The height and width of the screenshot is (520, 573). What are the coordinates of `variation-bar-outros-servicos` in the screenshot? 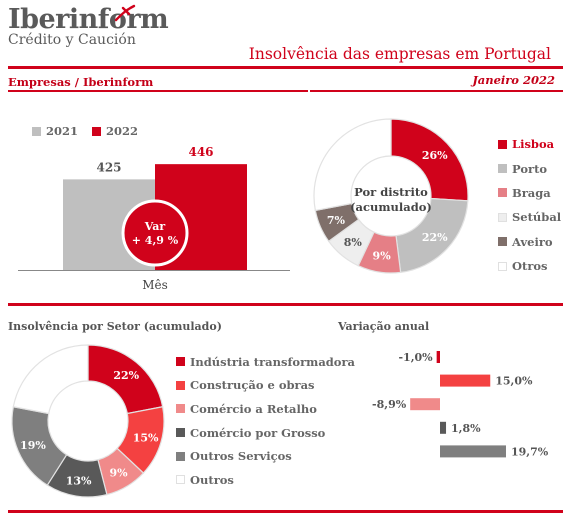 It's located at (473, 451).